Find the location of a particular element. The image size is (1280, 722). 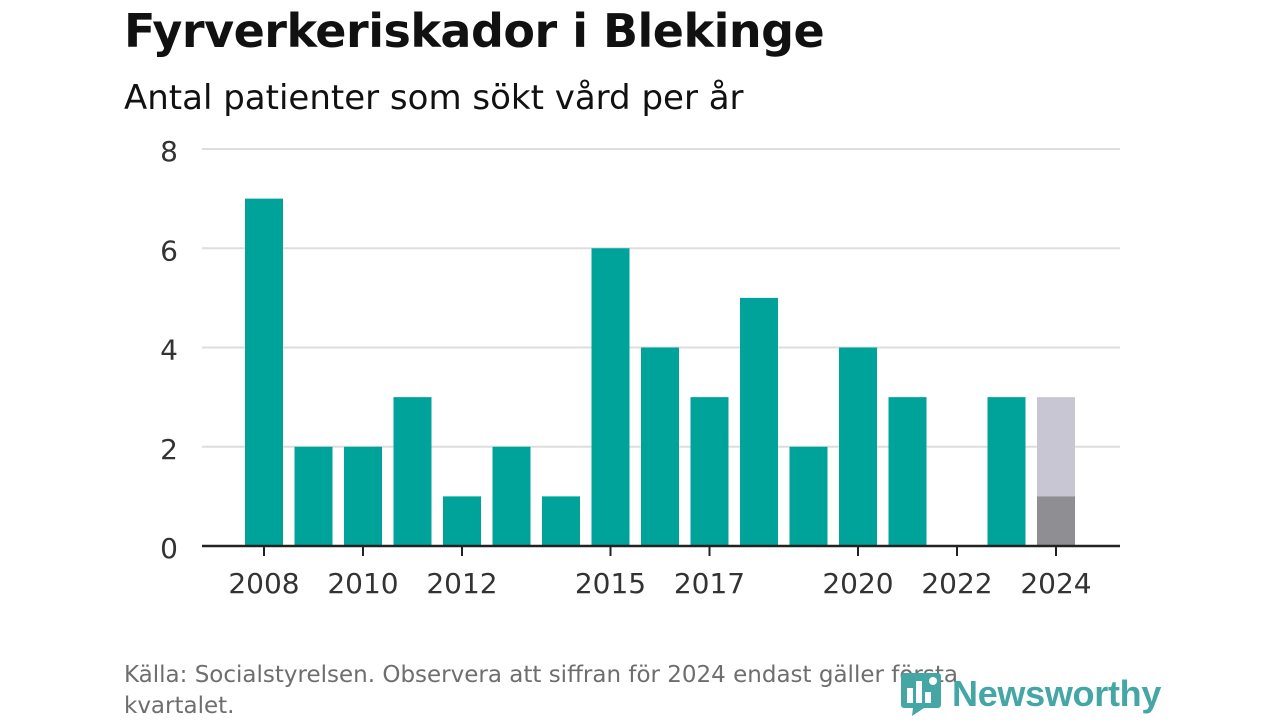

x-tick-label: 2010 is located at coordinates (362, 583).